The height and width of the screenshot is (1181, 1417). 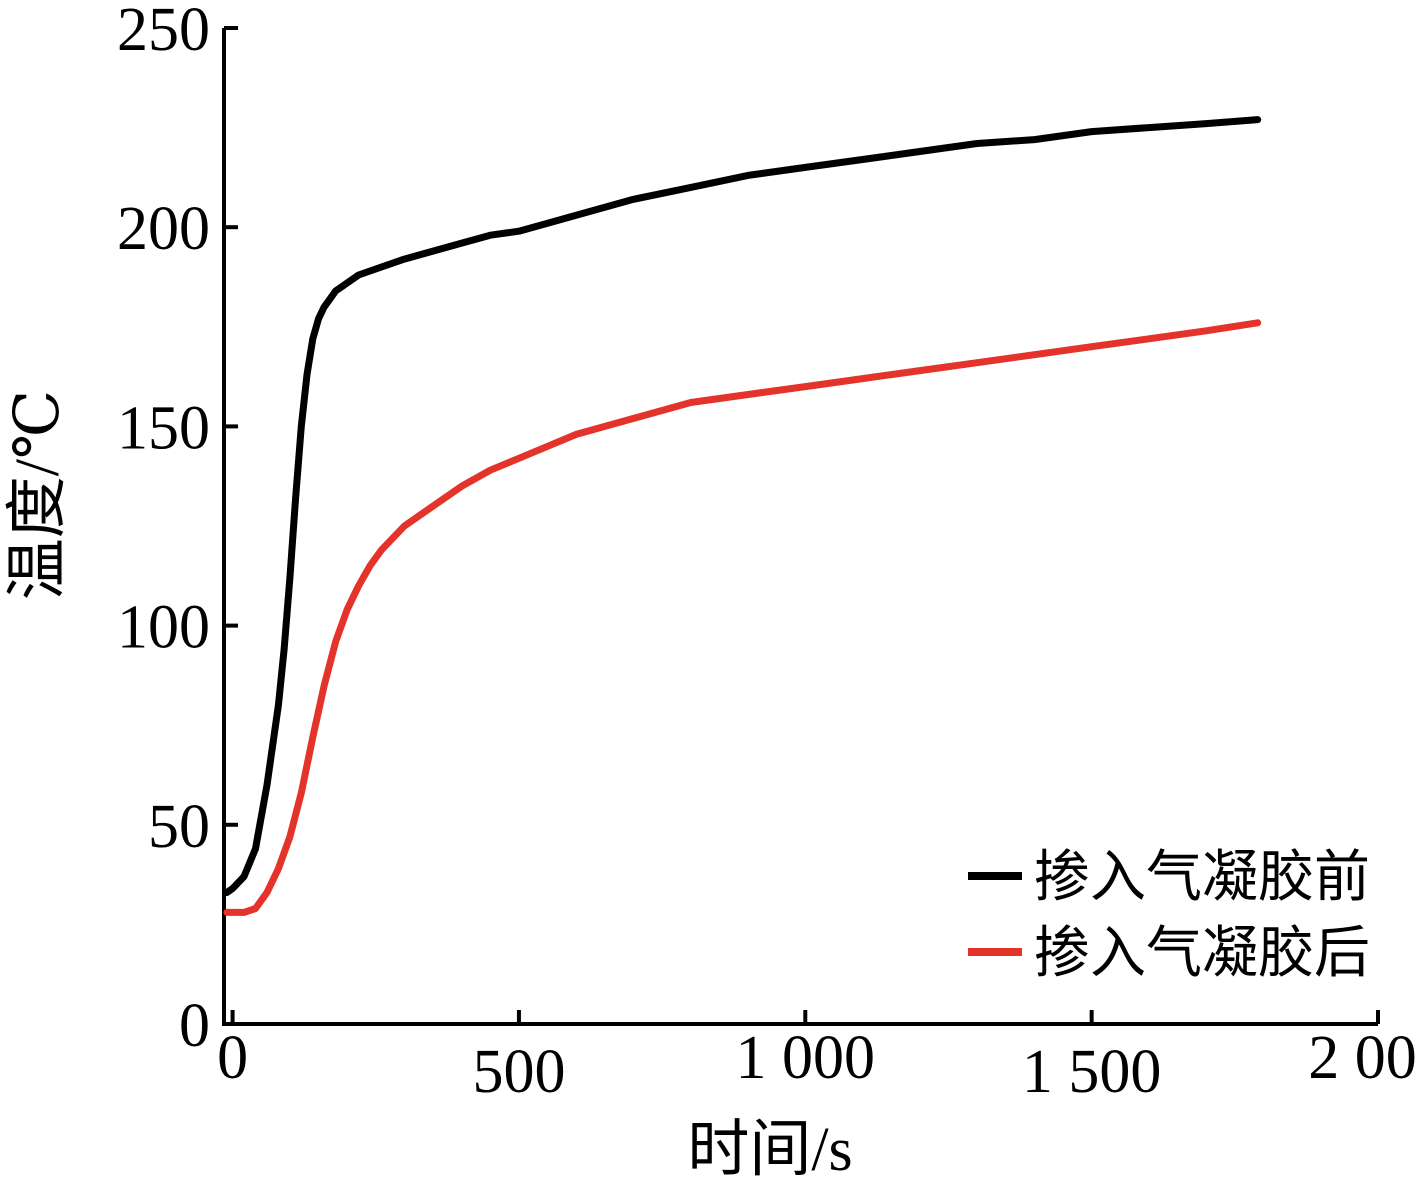 I want to click on legend-label-1: 掺入气凝胶前, so click(x=1202, y=877).